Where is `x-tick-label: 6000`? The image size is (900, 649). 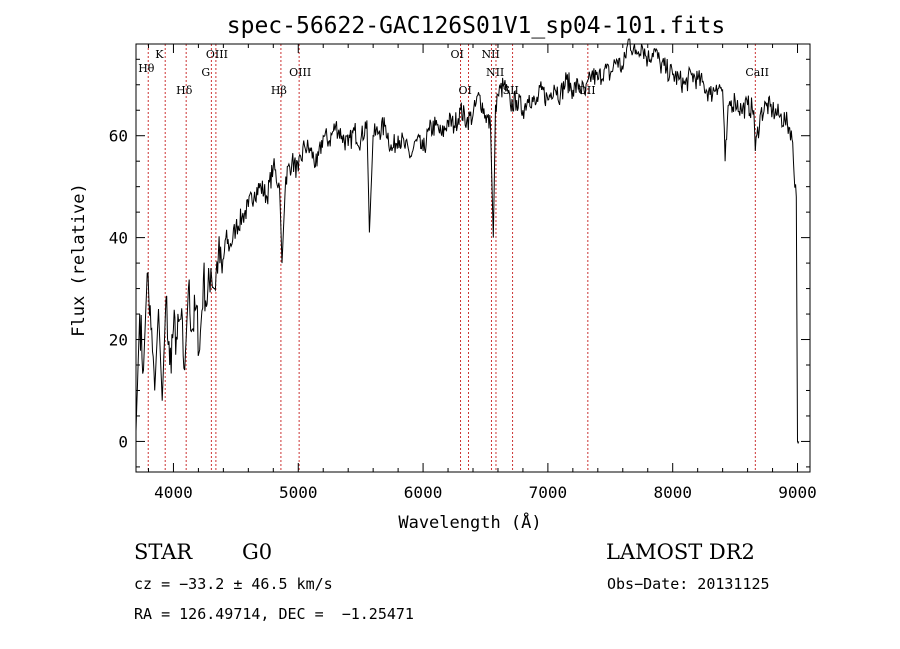
x-tick-label: 6000 is located at coordinates (423, 492).